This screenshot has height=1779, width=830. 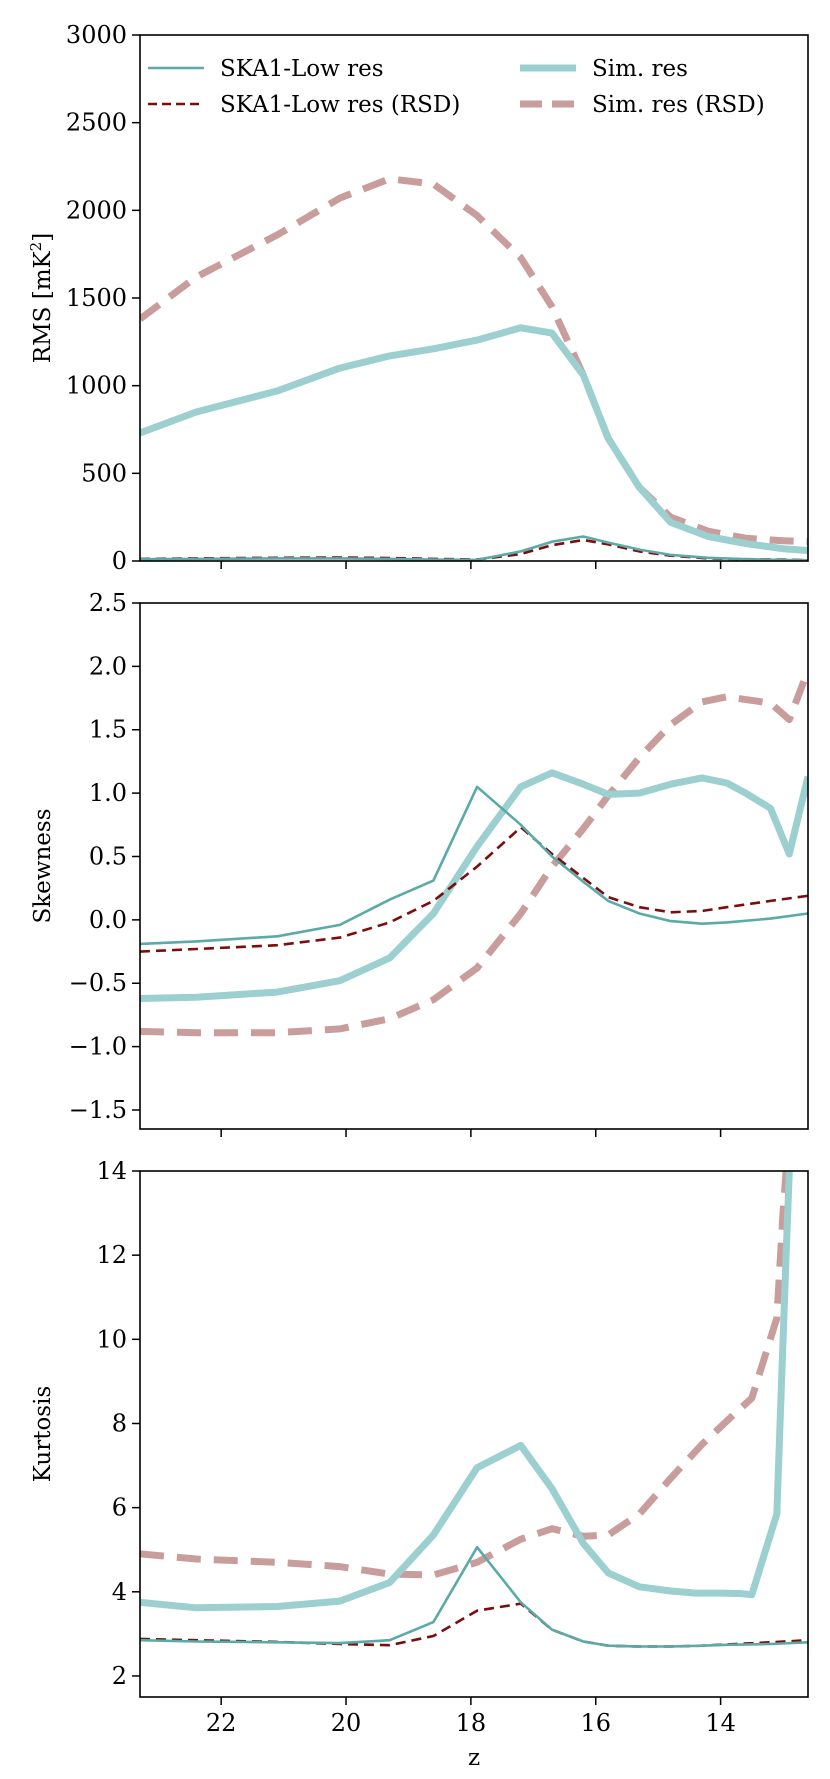 I want to click on legend-label: Sim. res, so click(x=640, y=69).